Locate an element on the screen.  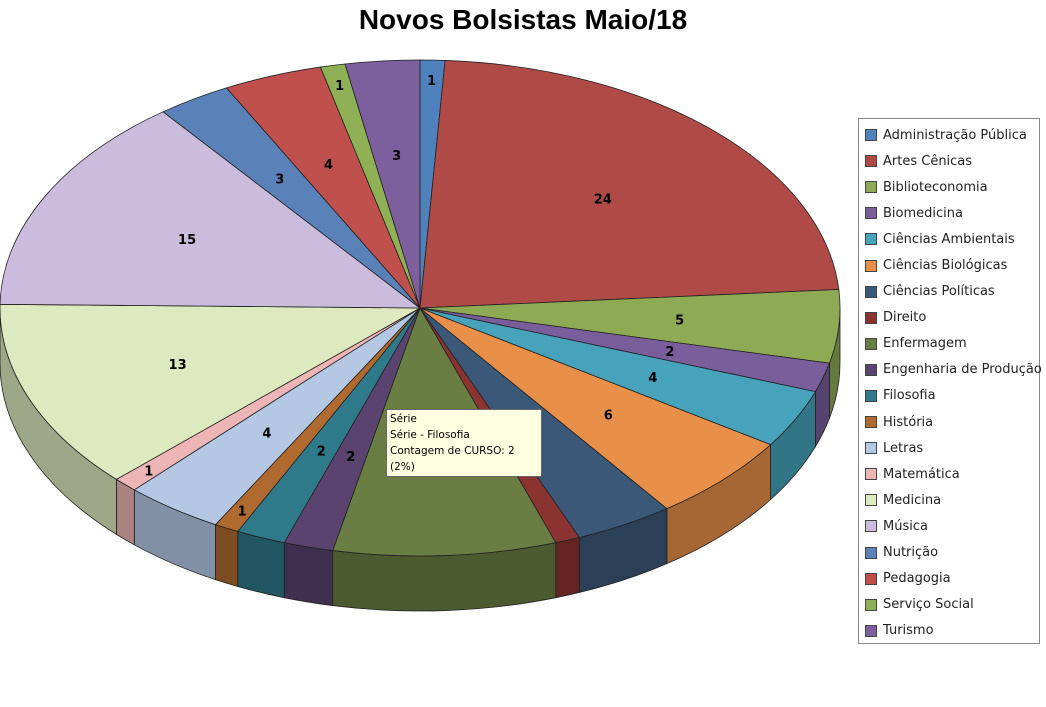
chart-title: Novos Bolsistas Maio/18 is located at coordinates (523, 19).